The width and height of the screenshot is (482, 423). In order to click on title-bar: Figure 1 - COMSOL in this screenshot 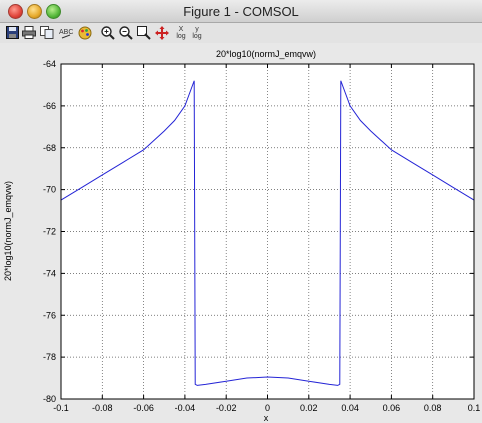, I will do `click(241, 11)`.